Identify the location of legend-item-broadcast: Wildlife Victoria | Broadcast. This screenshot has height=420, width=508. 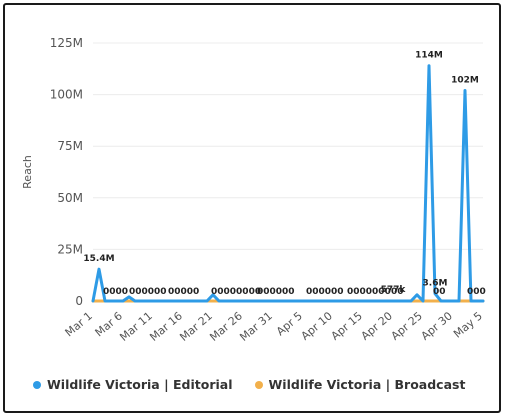
(360, 384).